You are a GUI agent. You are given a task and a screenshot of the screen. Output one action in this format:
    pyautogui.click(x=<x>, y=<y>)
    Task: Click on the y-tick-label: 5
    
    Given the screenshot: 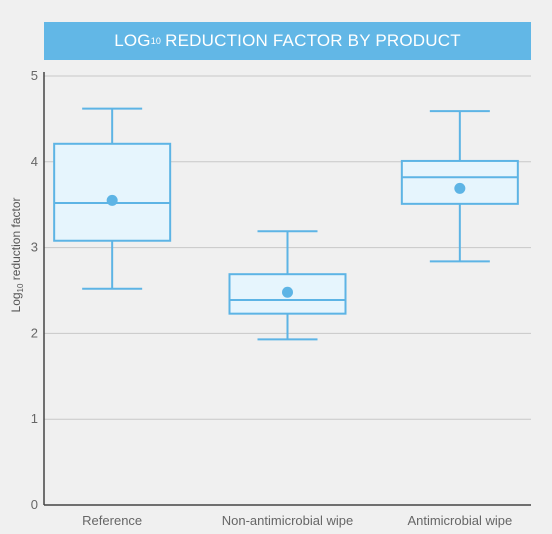 What is the action you would take?
    pyautogui.click(x=34, y=75)
    